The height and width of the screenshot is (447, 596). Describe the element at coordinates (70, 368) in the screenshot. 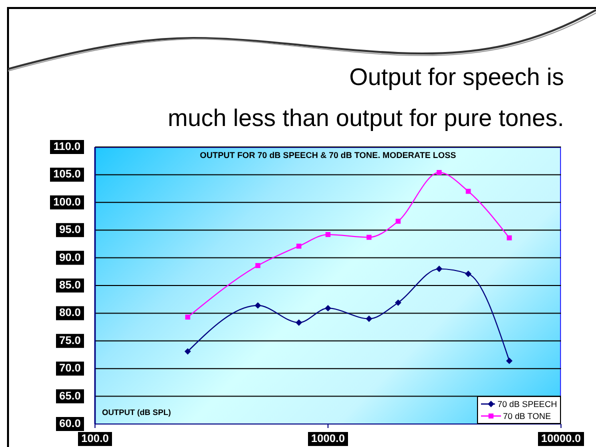

I see `y-tick-label: 70.0` at that location.